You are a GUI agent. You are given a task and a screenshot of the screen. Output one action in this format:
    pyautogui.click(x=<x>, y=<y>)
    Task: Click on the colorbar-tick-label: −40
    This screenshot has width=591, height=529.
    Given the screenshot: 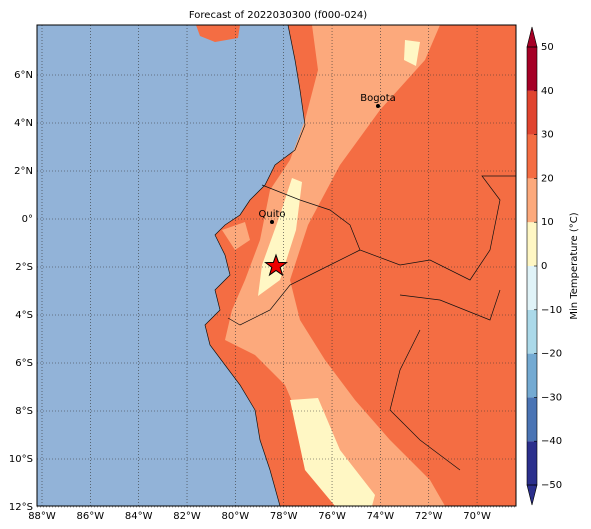 What is the action you would take?
    pyautogui.click(x=551, y=441)
    